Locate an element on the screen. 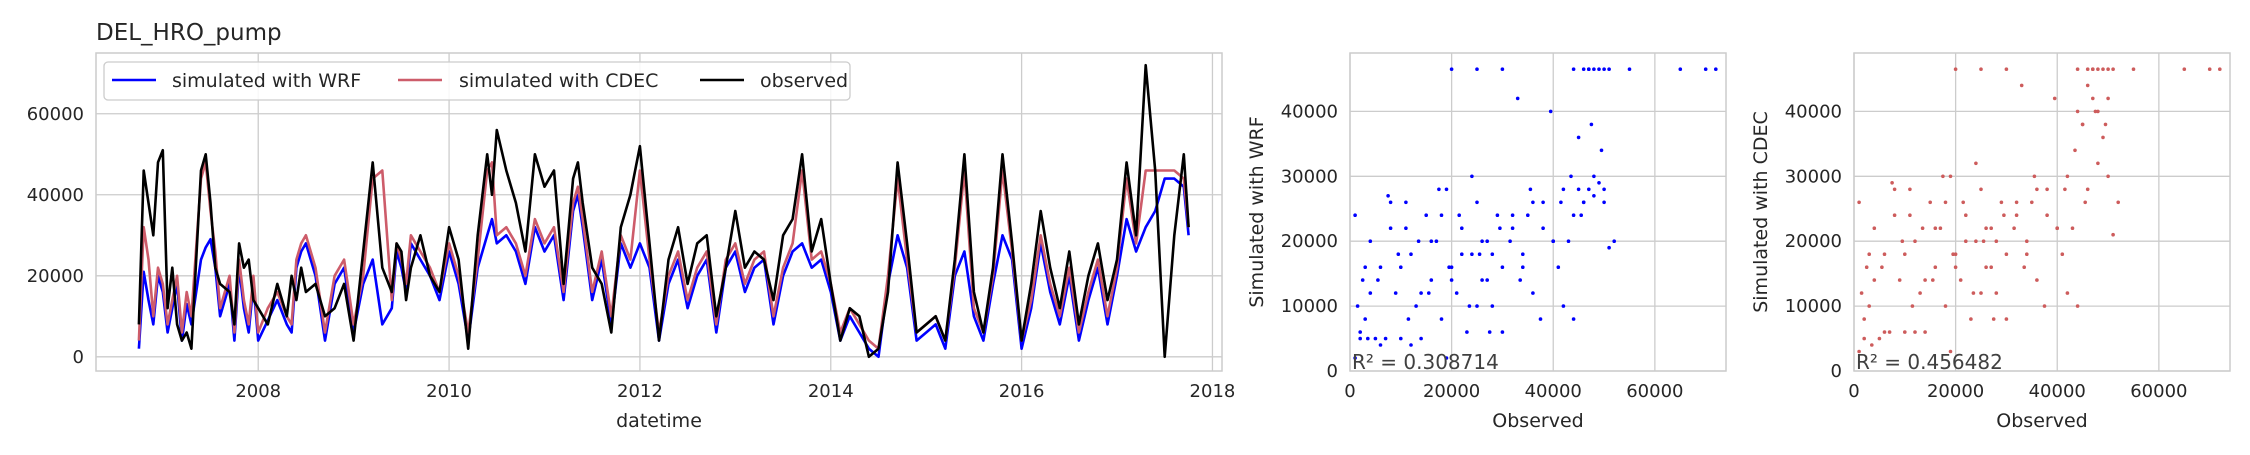  scatter-wrf-ytick-label: 40000 is located at coordinates (1309, 111).